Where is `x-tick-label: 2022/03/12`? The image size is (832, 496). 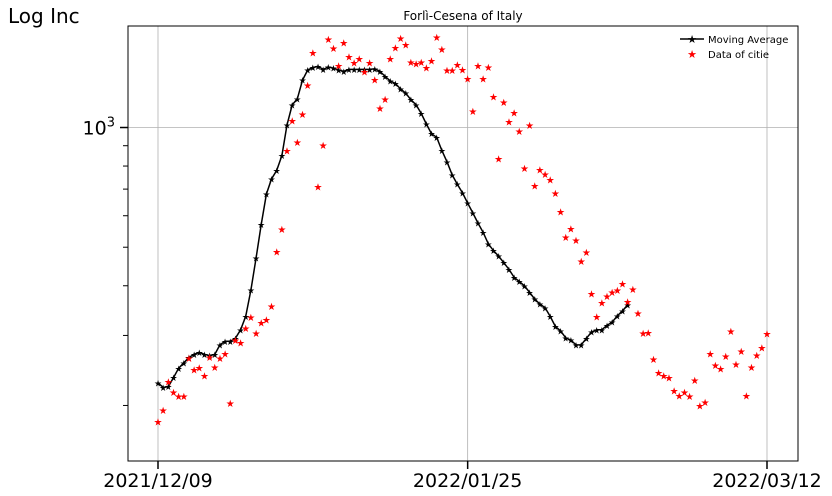 x-tick-label: 2022/03/12 is located at coordinates (767, 481).